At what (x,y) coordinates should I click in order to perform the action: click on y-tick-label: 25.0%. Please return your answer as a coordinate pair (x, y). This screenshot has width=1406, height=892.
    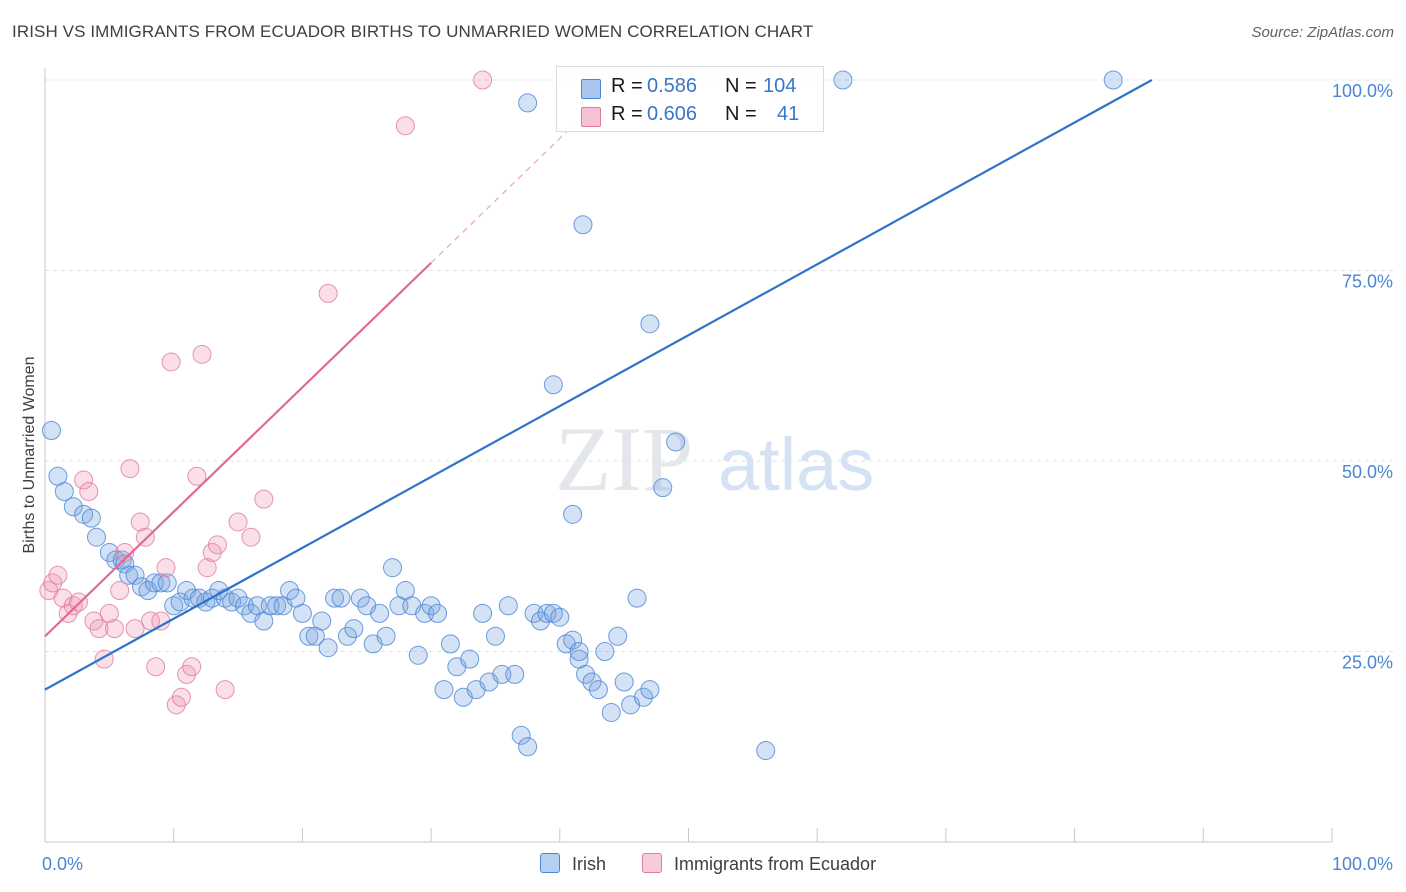
    Looking at the image, I should click on (1367, 663).